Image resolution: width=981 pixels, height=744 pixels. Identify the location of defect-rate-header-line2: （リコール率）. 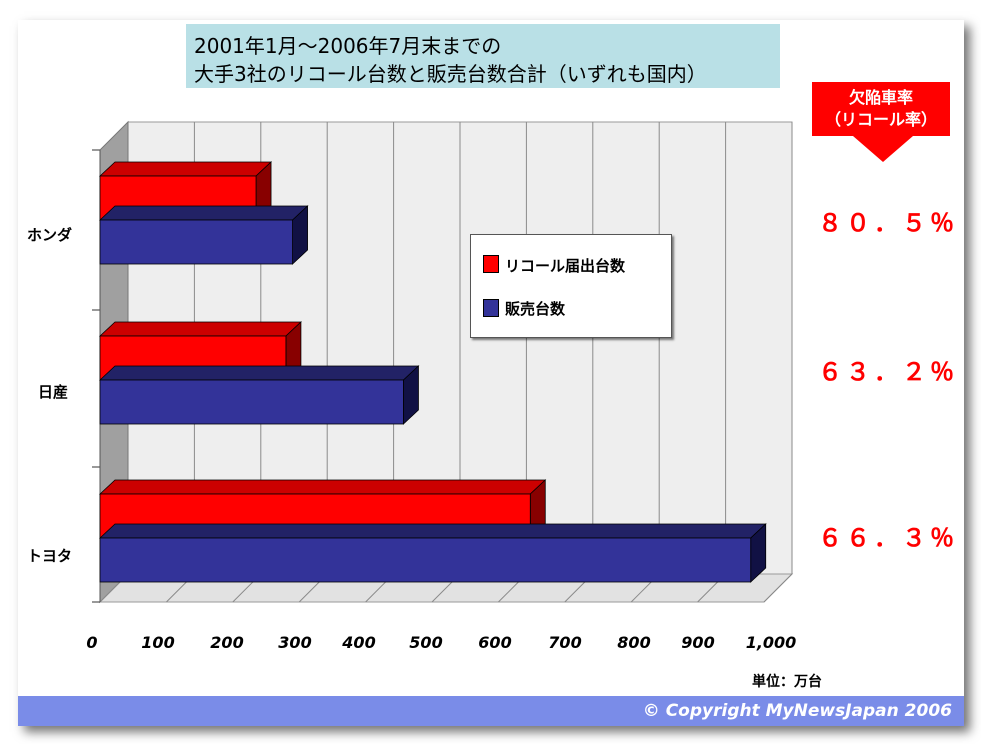
(880, 119).